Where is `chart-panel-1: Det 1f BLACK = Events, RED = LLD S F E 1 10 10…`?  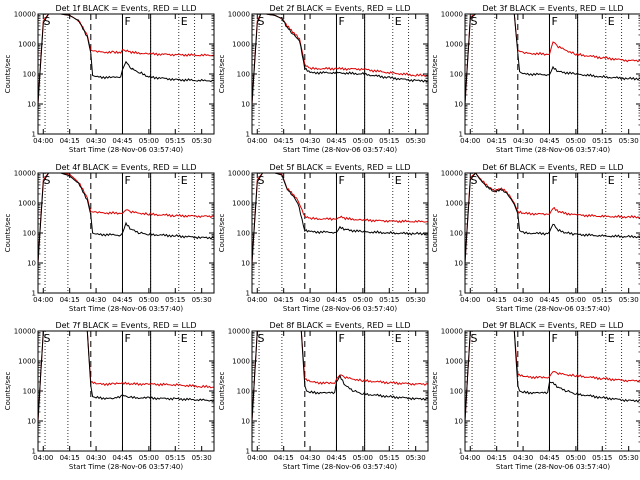
chart-panel-1: Det 1f BLACK = Events, RED = LLD S F E 1 10 10… is located at coordinates (109, 79).